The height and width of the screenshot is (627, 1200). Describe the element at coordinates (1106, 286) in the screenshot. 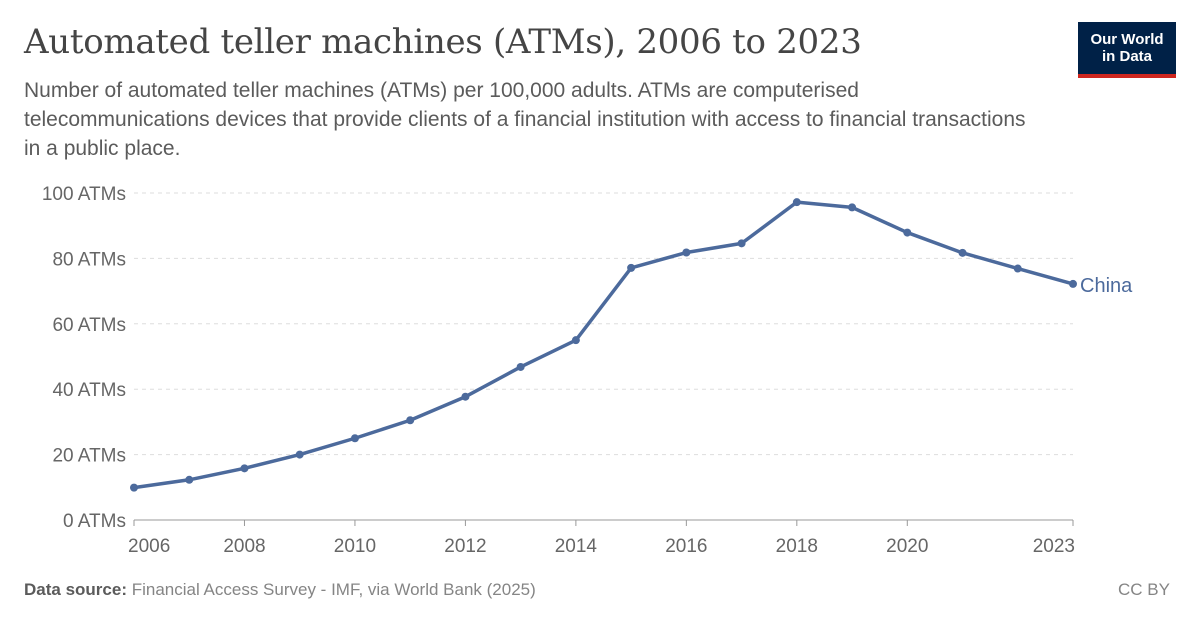

I see `series-label: China` at that location.